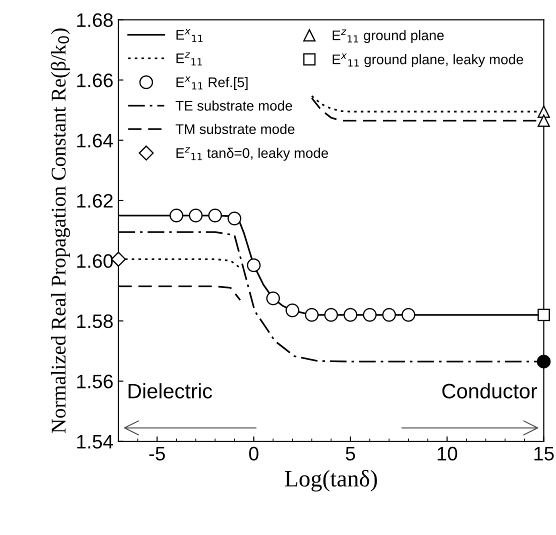 This screenshot has height=535, width=556. What do you see at coordinates (351, 453) in the screenshot?
I see `x-tick-label: 5` at bounding box center [351, 453].